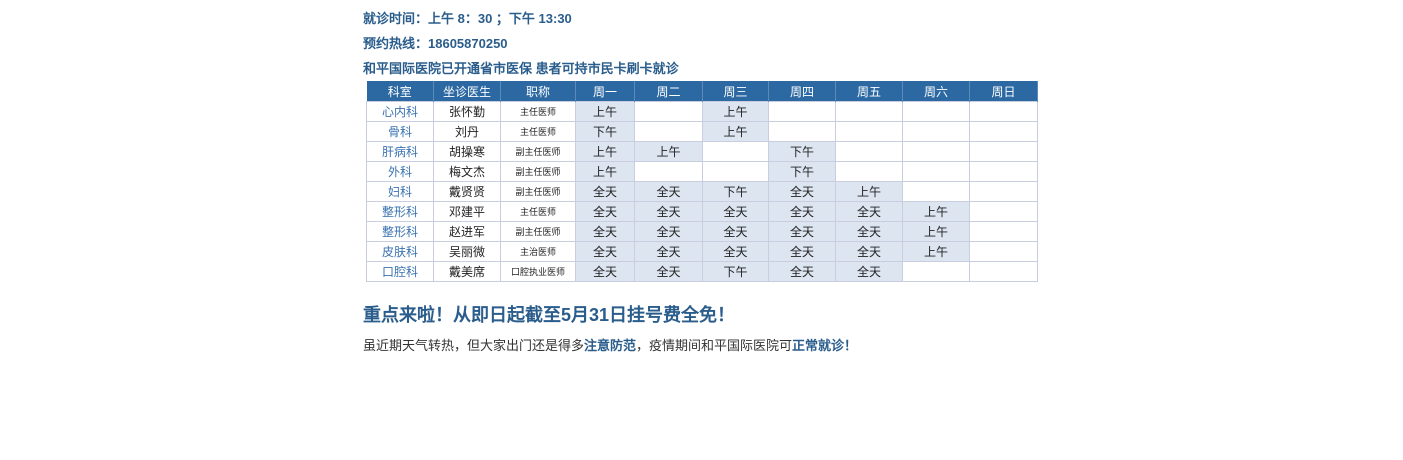  What do you see at coordinates (538, 251) in the screenshot?
I see `title-cell: 主治医师` at bounding box center [538, 251].